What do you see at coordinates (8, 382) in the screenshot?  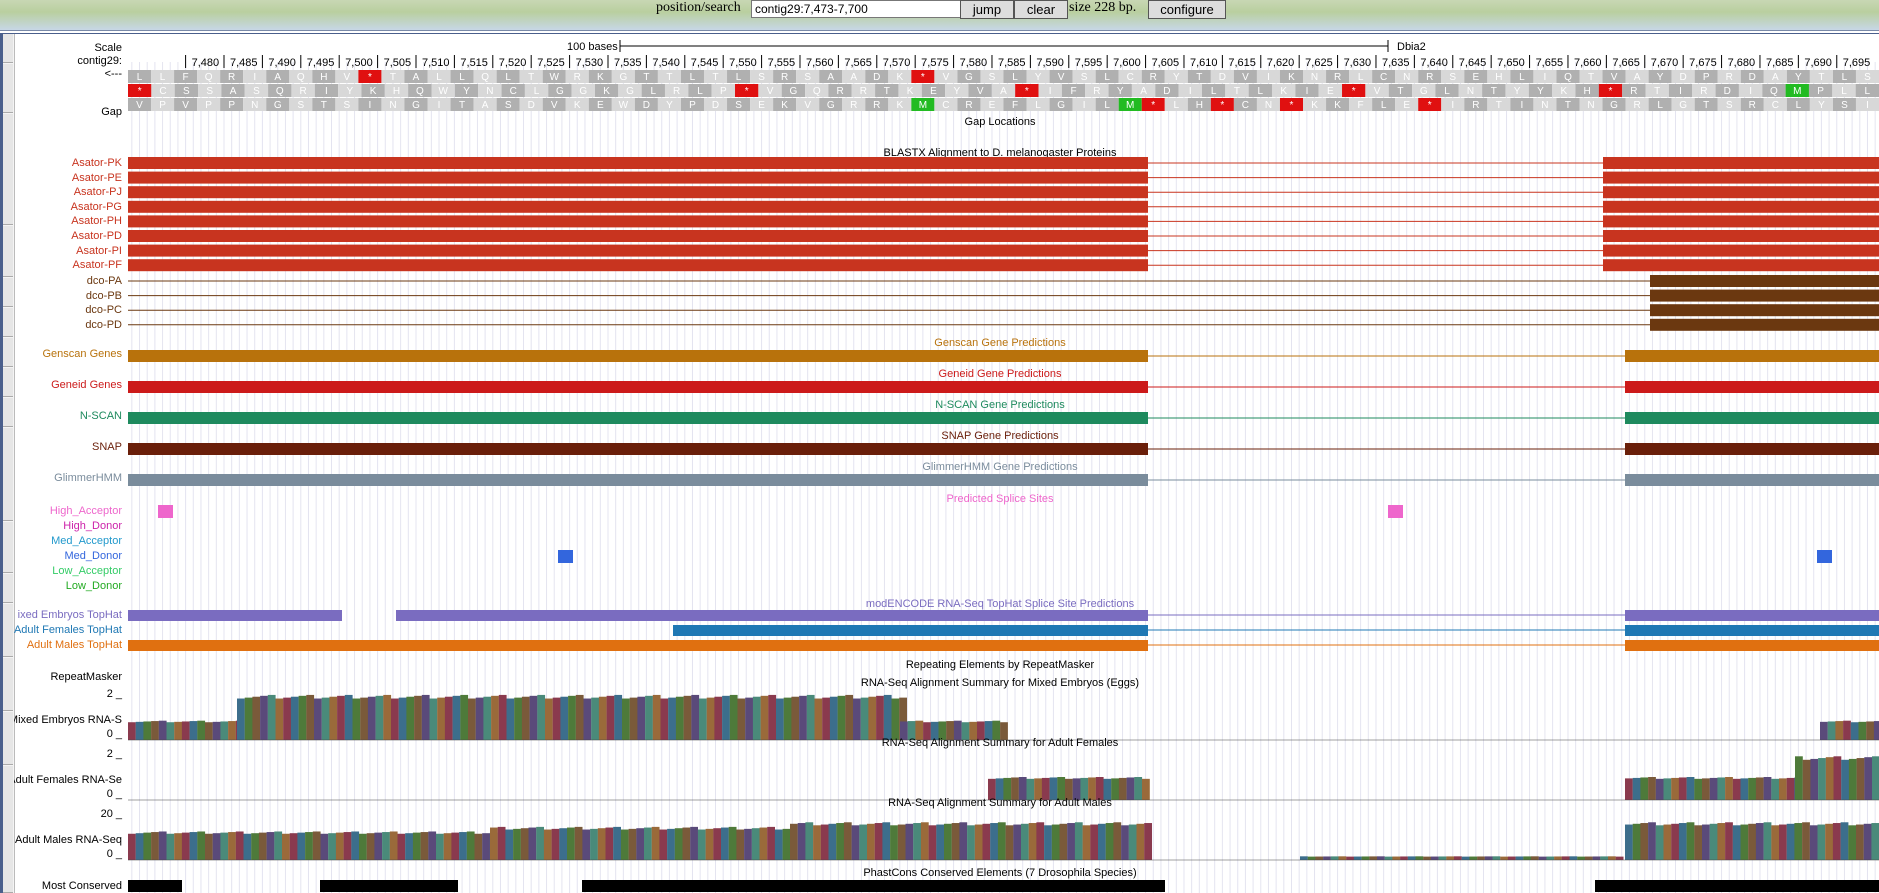 I see `gutter-button-snap` at bounding box center [8, 382].